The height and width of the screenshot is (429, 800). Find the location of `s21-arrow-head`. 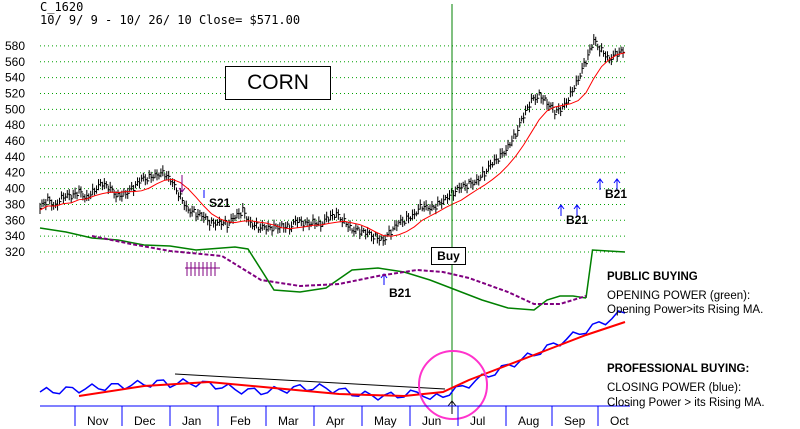

s21-arrow-head is located at coordinates (182, 190).